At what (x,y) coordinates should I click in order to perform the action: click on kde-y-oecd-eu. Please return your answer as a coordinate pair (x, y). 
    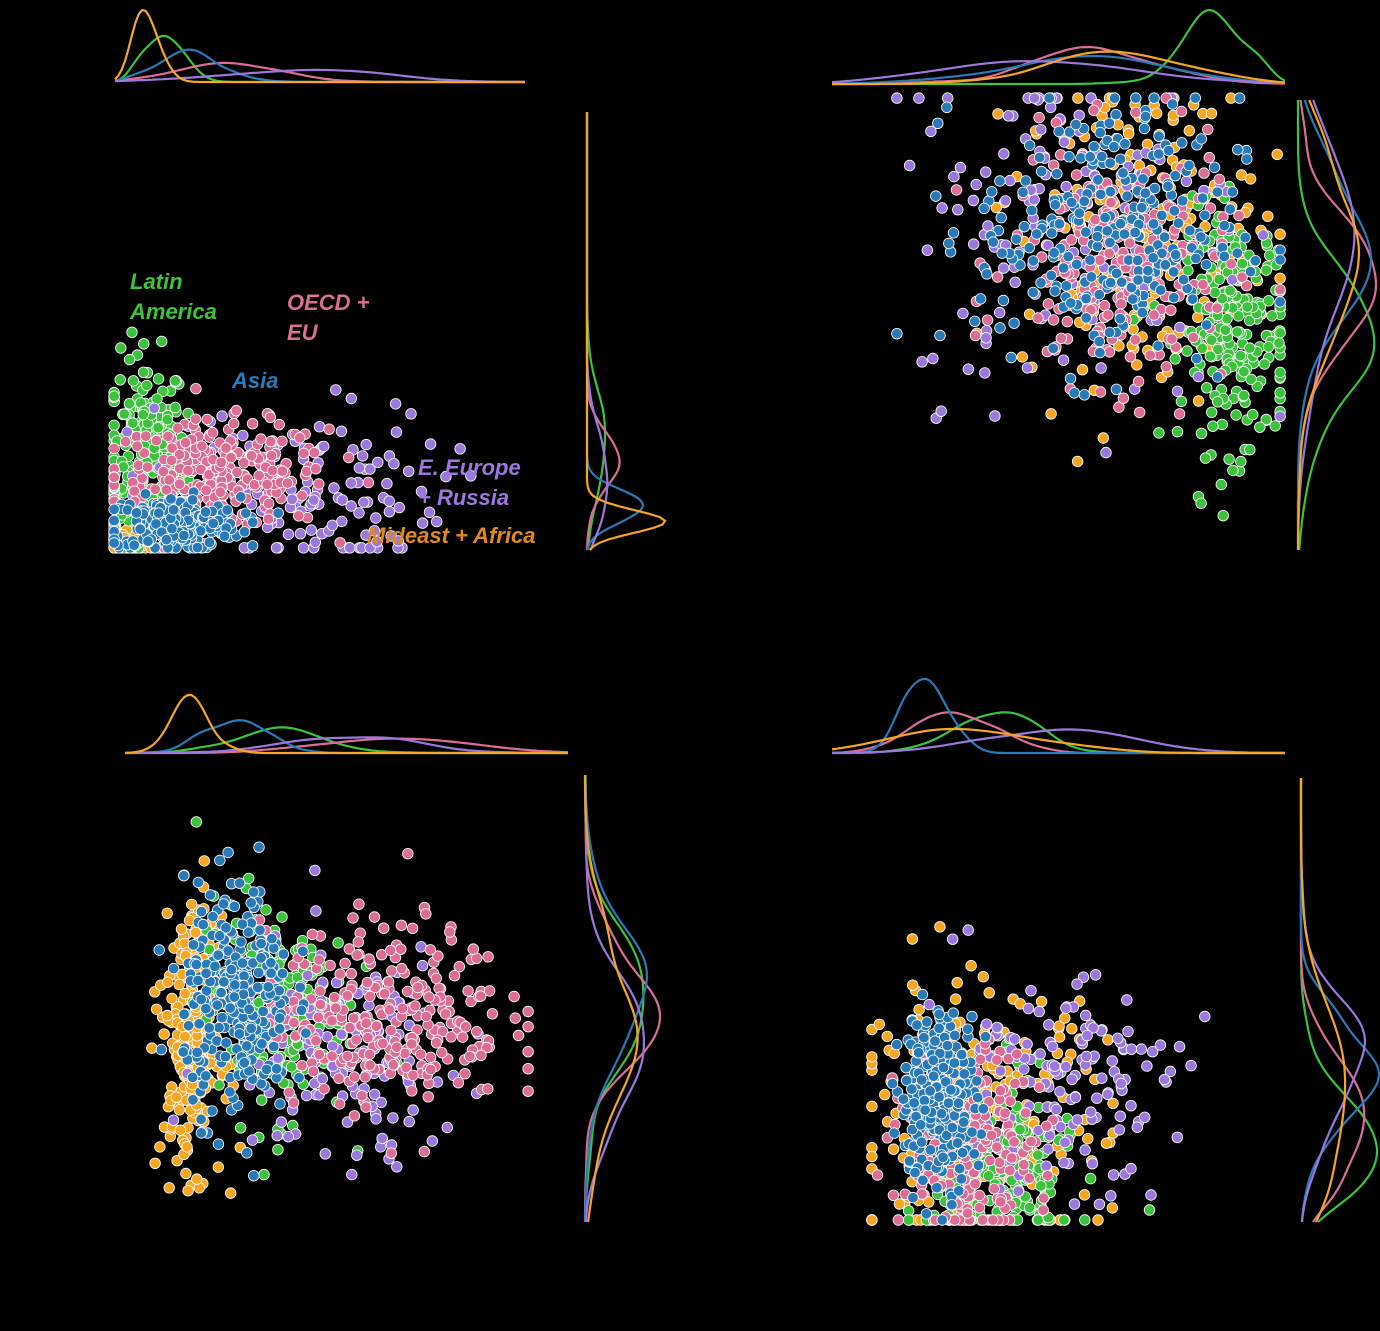
    Looking at the image, I should click on (603, 331).